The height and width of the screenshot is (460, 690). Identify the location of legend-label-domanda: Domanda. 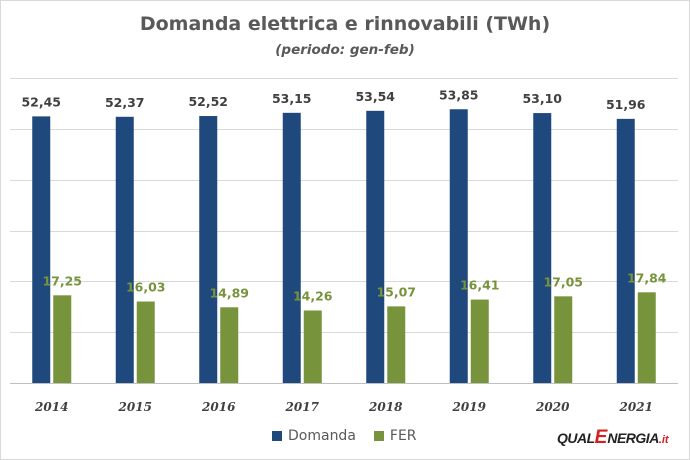
(322, 436).